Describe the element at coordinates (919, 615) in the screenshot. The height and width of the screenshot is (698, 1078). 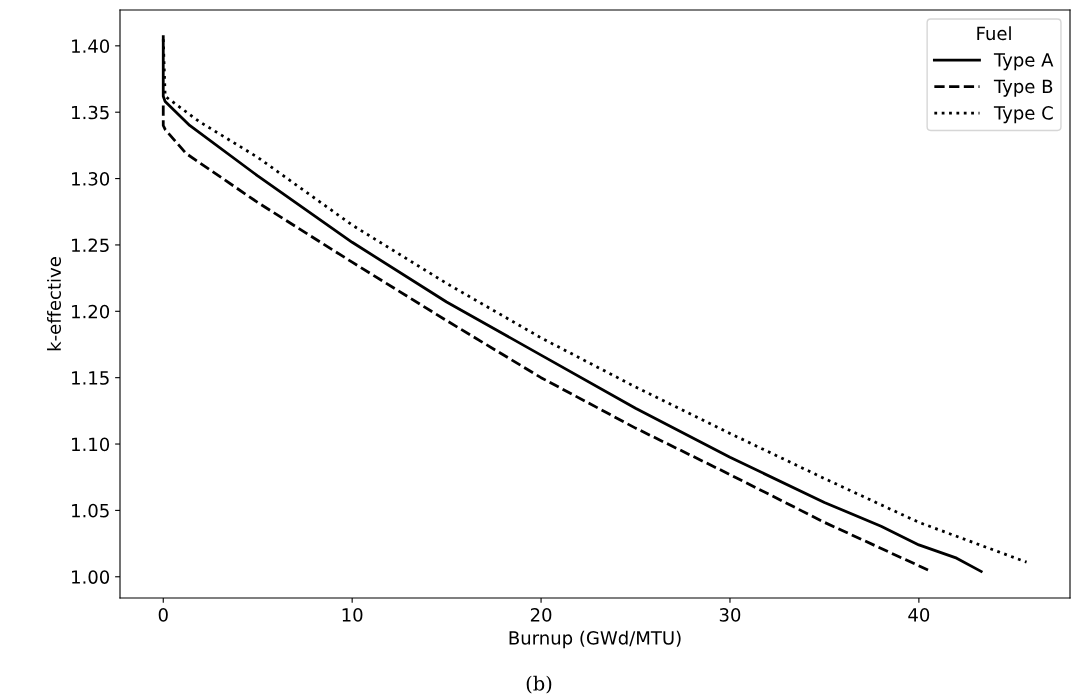
I see `x-tick-label: 40` at that location.